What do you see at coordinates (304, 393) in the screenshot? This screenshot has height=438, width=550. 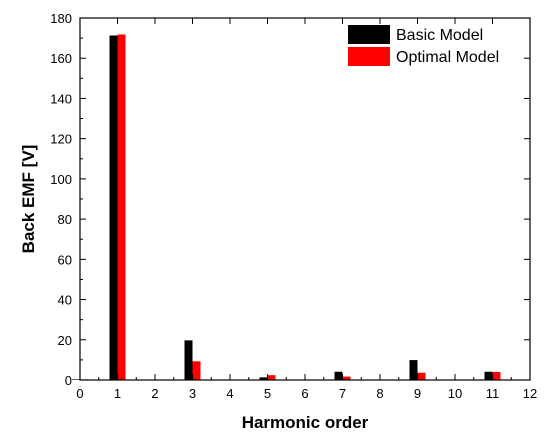 I see `x-tick-label: 6` at bounding box center [304, 393].